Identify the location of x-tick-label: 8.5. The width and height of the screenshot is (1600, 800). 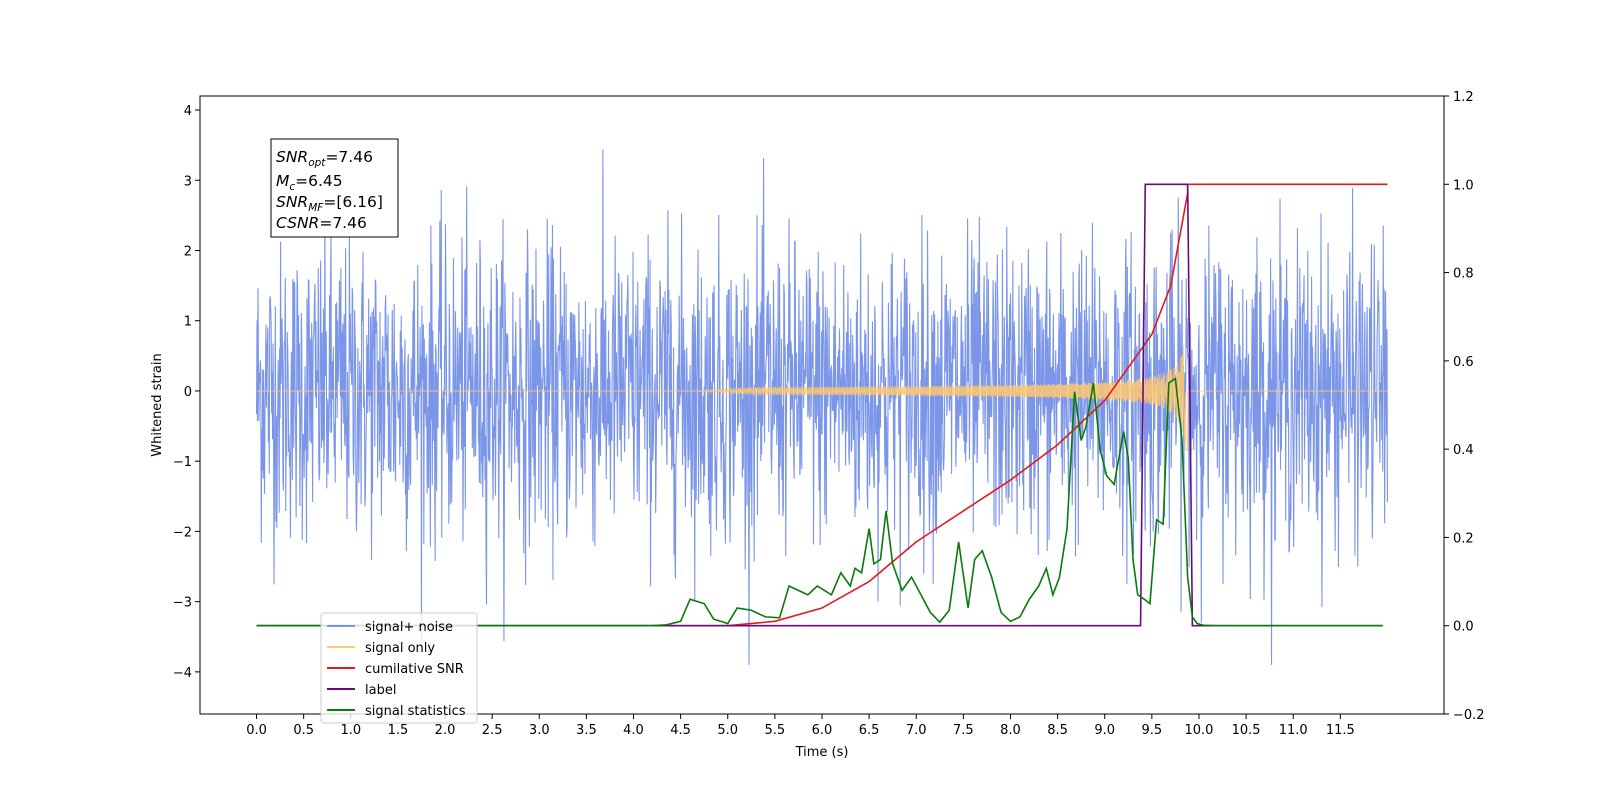
(1057, 730).